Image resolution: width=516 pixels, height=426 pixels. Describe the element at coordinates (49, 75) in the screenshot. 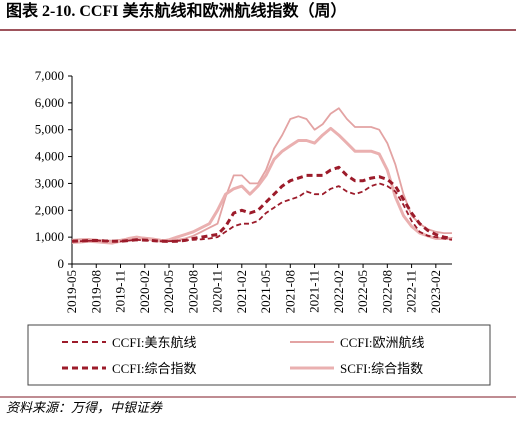

I see `y-tick-label: 7,000` at that location.